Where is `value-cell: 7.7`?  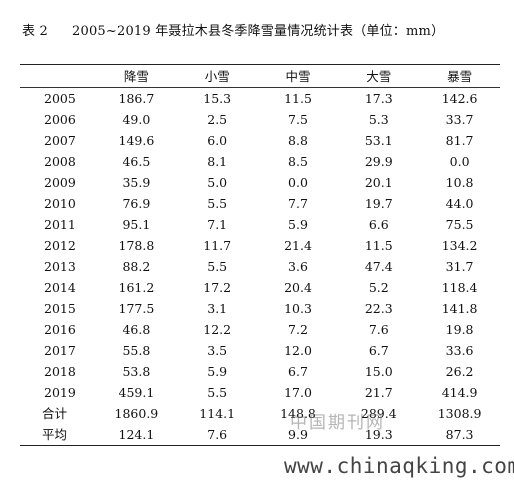 value-cell: 7.7 is located at coordinates (298, 203).